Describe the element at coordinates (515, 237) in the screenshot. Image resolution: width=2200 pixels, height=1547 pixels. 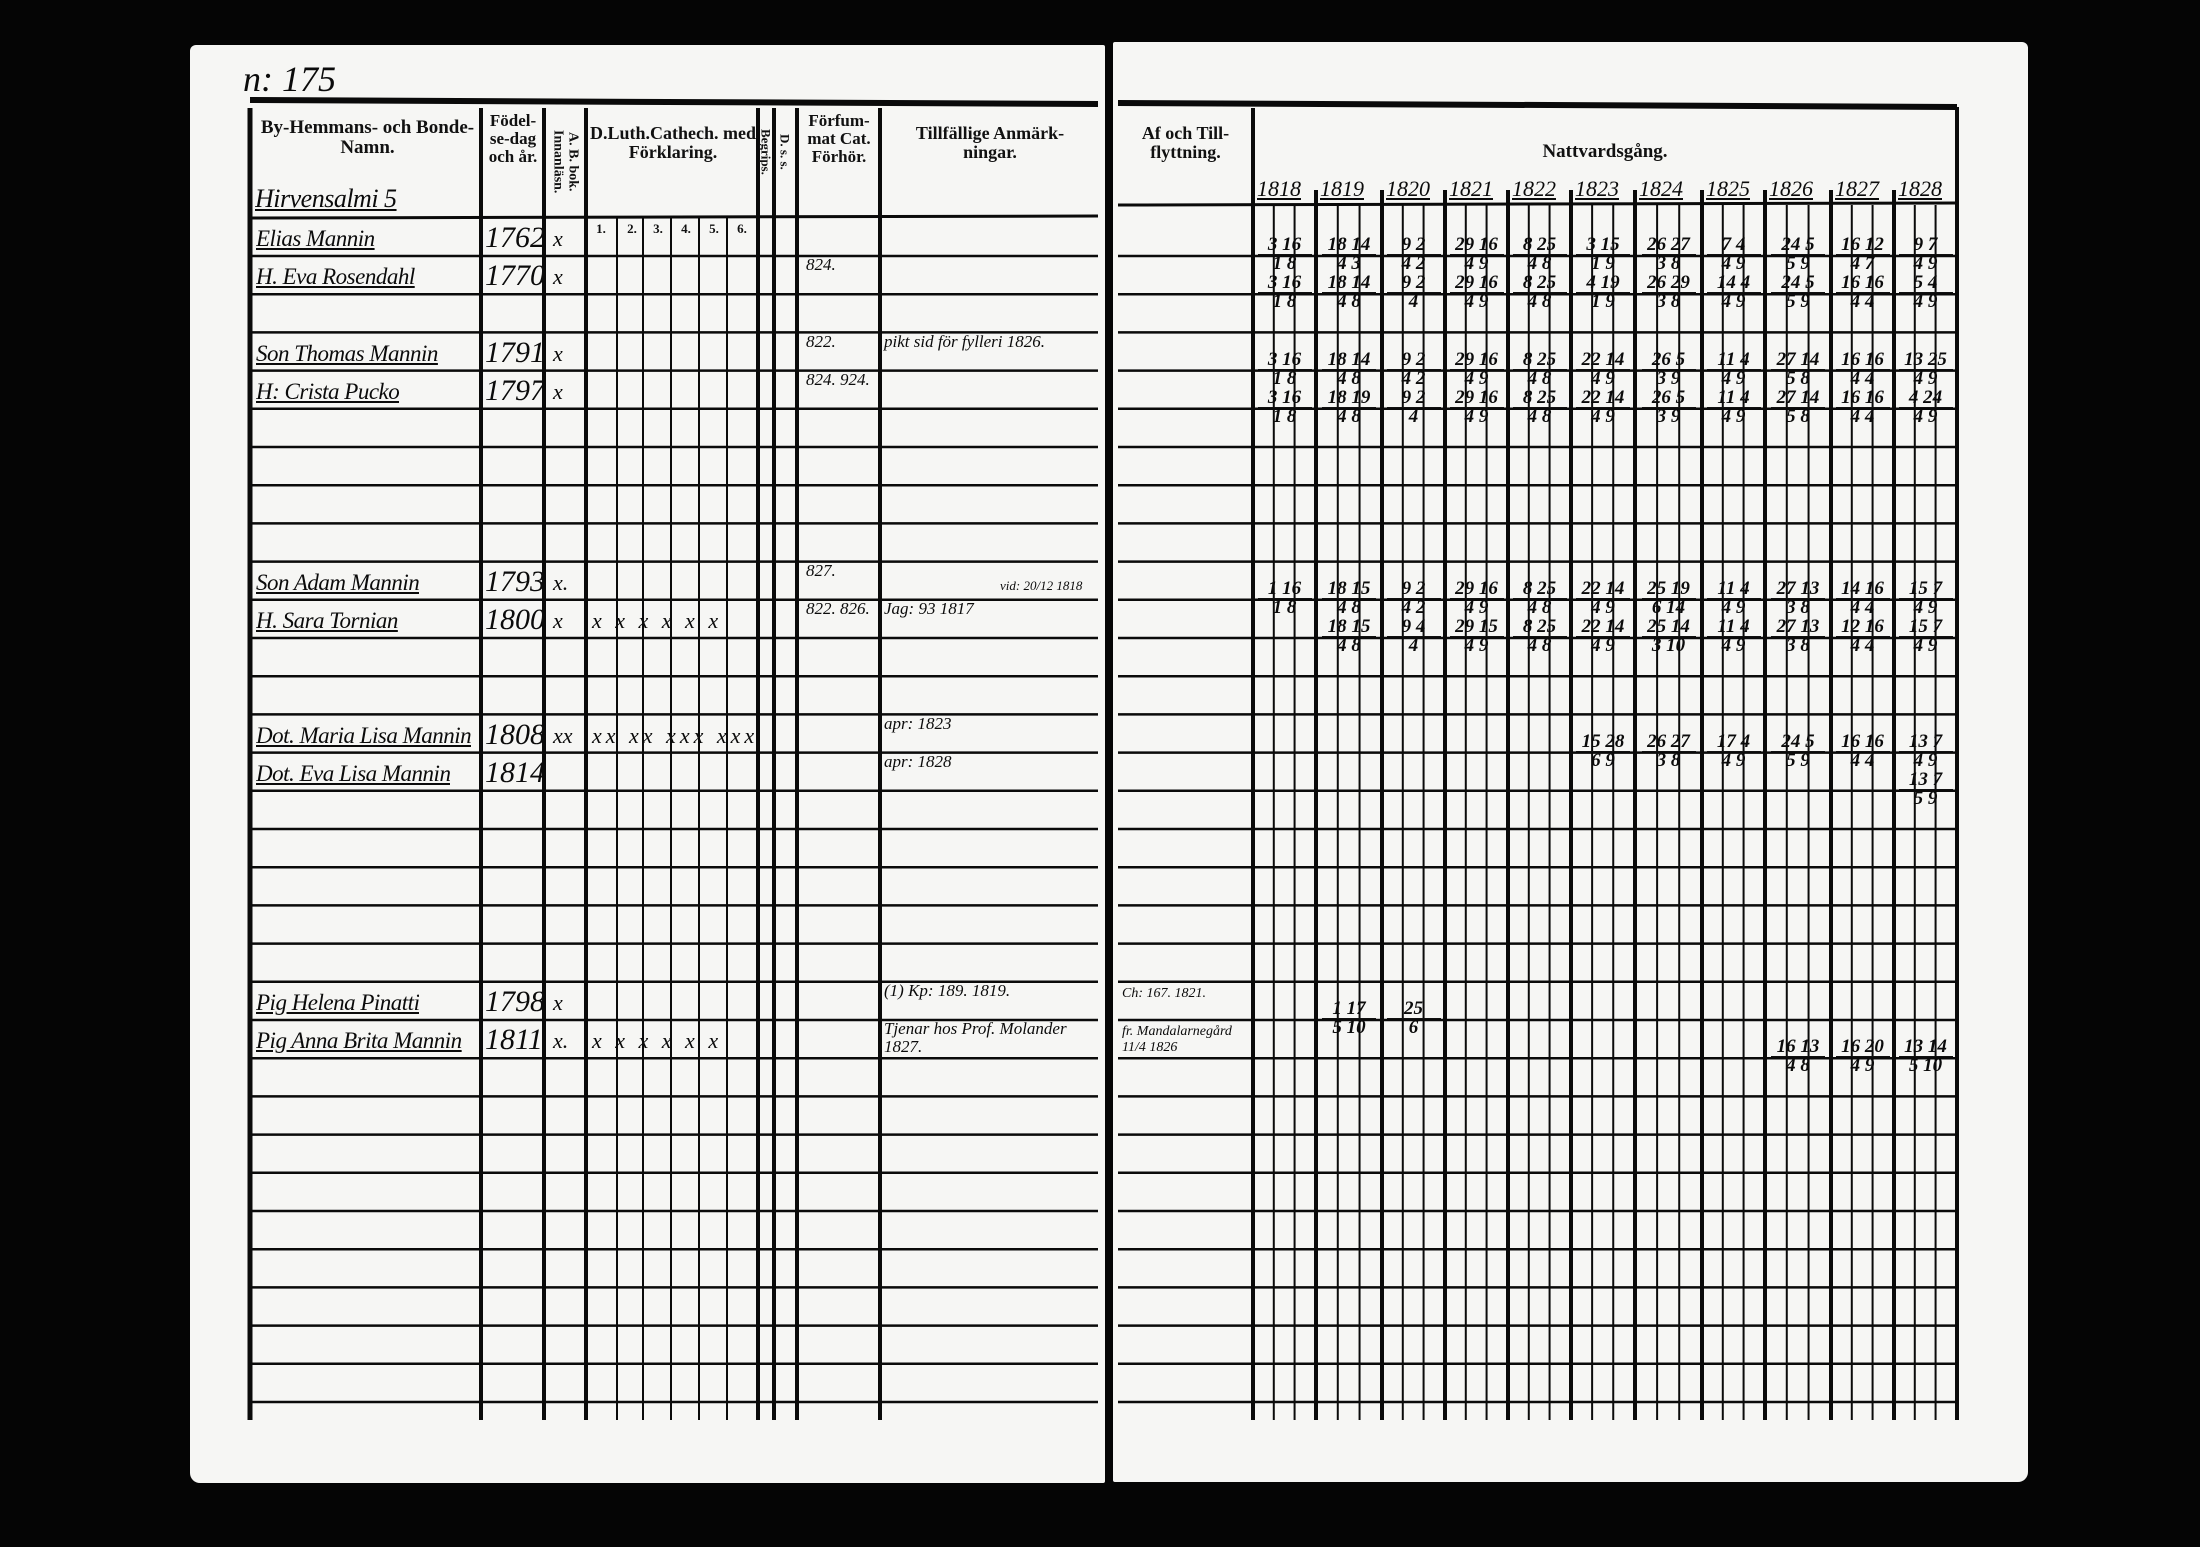
I see `birth-year: 1762` at that location.